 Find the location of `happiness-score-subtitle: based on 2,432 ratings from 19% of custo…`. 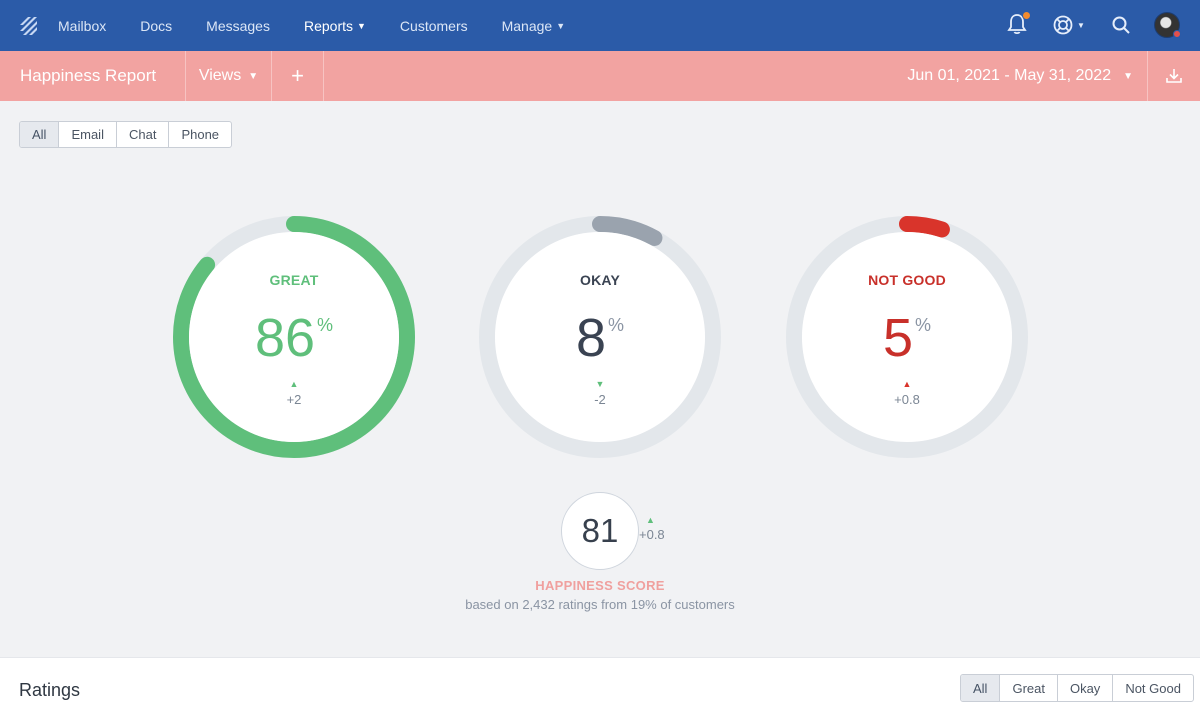

happiness-score-subtitle: based on 2,432 ratings from 19% of custo… is located at coordinates (600, 604).